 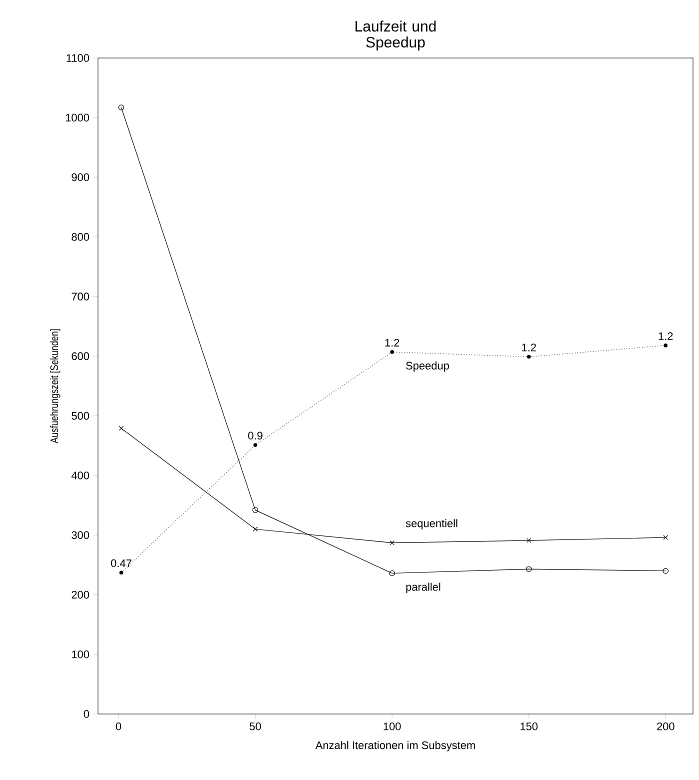 I want to click on x-tick-label: 50, so click(x=255, y=726).